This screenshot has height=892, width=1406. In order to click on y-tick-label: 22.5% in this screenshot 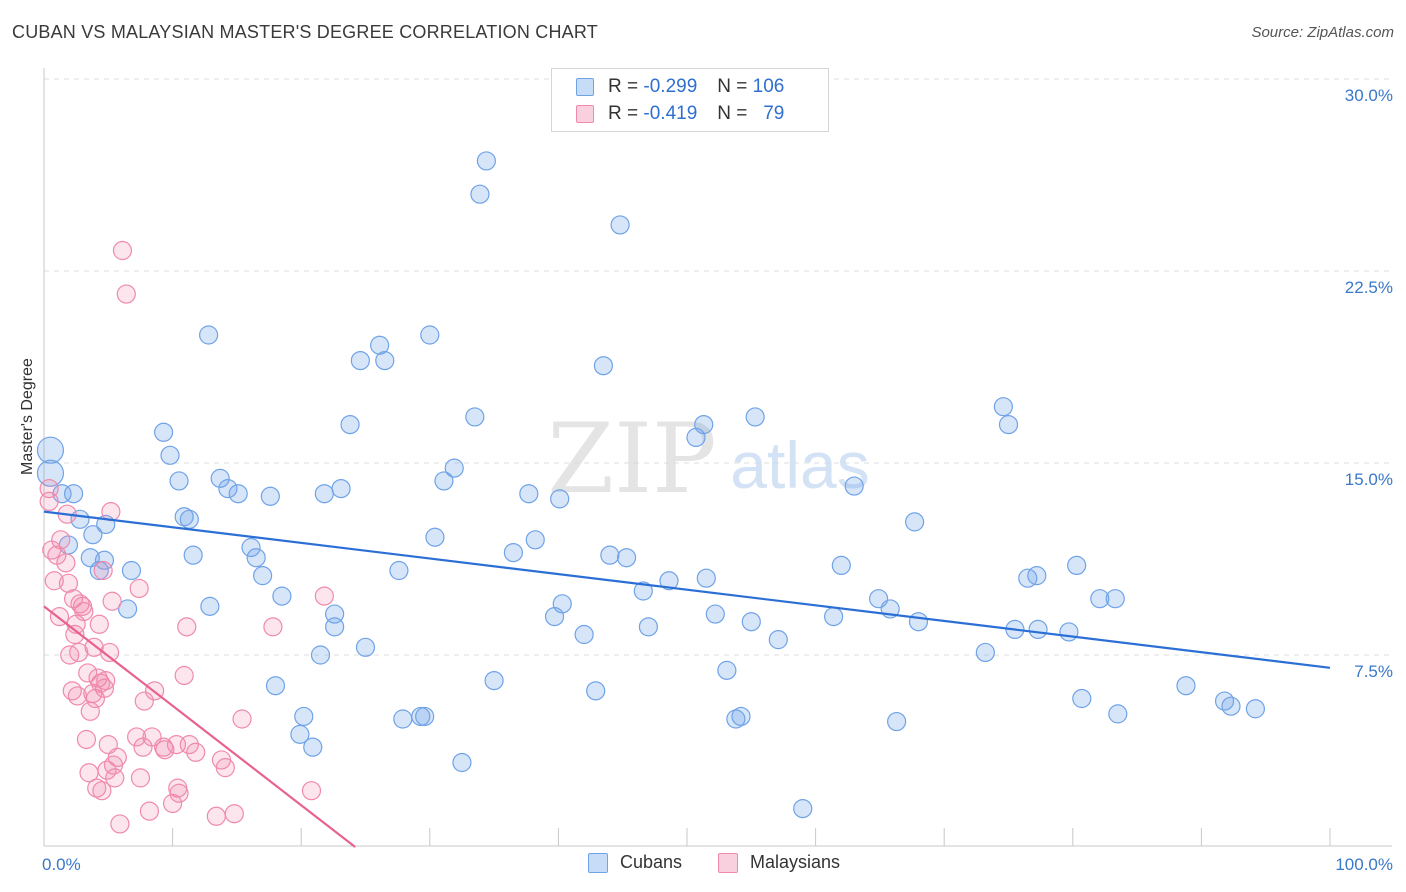, I will do `click(1369, 287)`.